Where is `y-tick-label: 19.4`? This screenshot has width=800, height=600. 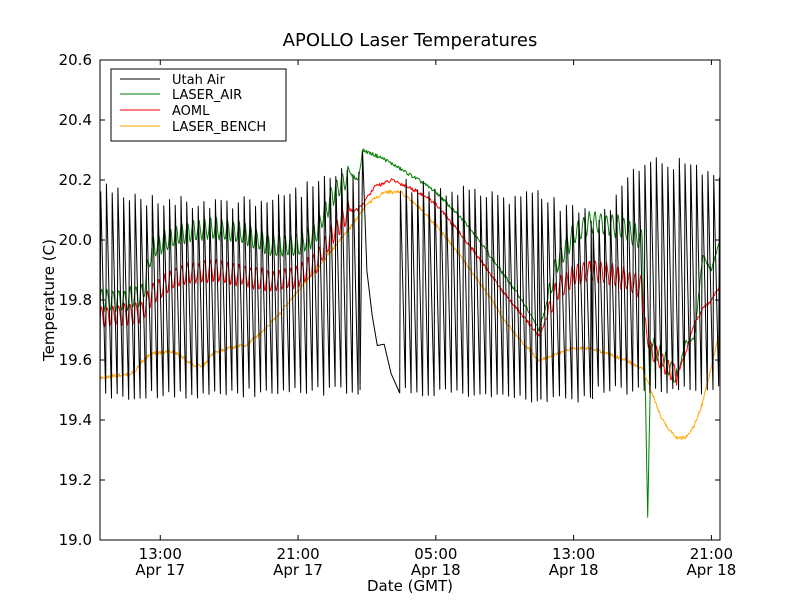 y-tick-label: 19.4 is located at coordinates (75, 420).